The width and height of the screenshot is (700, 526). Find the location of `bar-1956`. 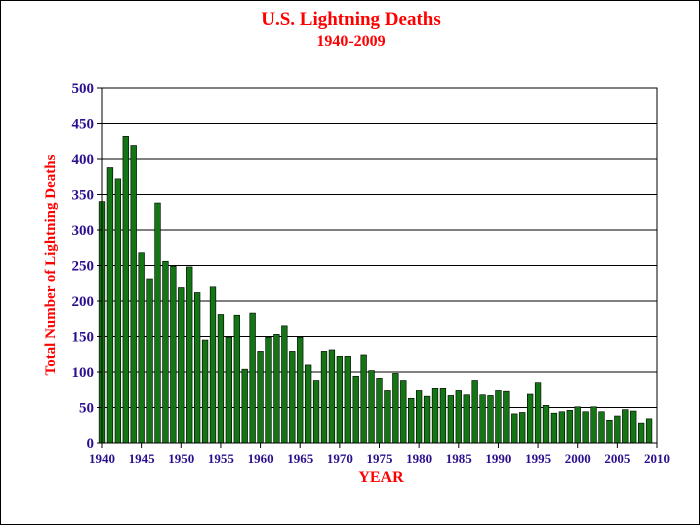

bar-1956 is located at coordinates (229, 390).